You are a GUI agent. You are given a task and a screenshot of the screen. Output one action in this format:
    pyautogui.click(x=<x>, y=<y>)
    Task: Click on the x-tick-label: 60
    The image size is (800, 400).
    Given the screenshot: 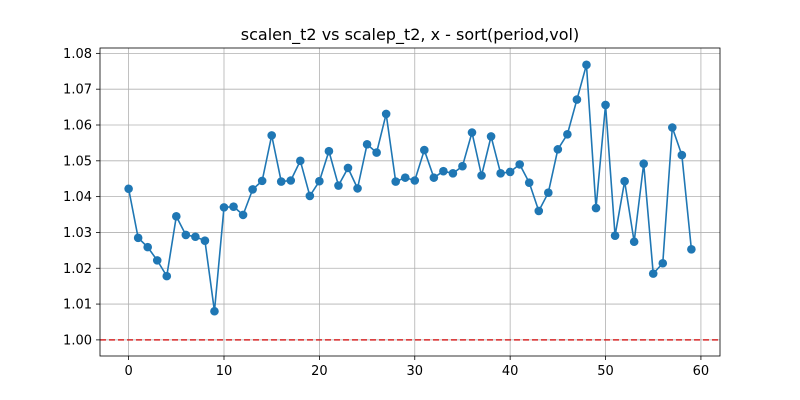 What is the action you would take?
    pyautogui.click(x=701, y=371)
    